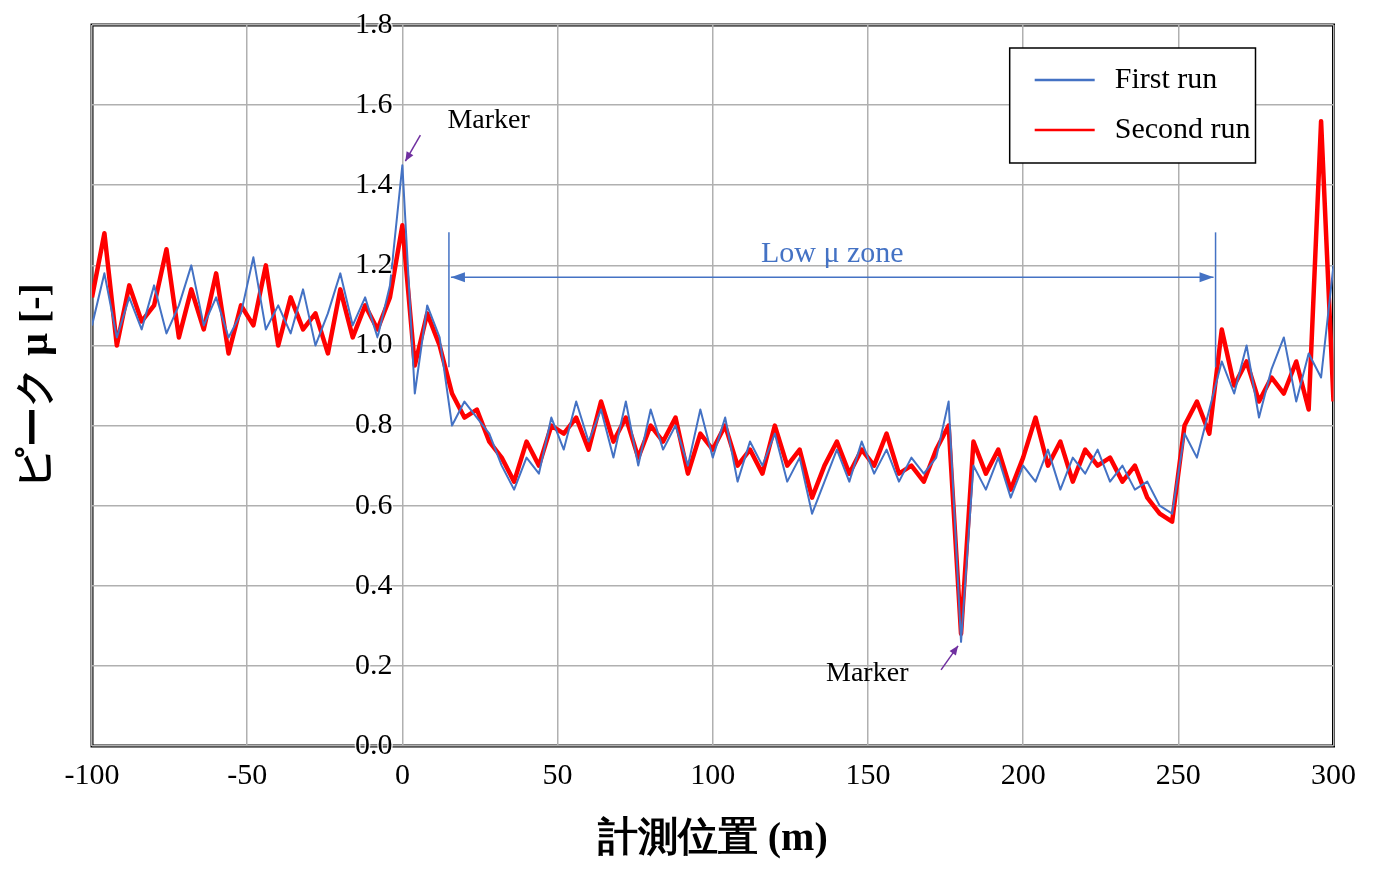 This screenshot has height=890, width=1388. Describe the element at coordinates (373, 102) in the screenshot. I see `y-tick-label: 1.6` at that location.